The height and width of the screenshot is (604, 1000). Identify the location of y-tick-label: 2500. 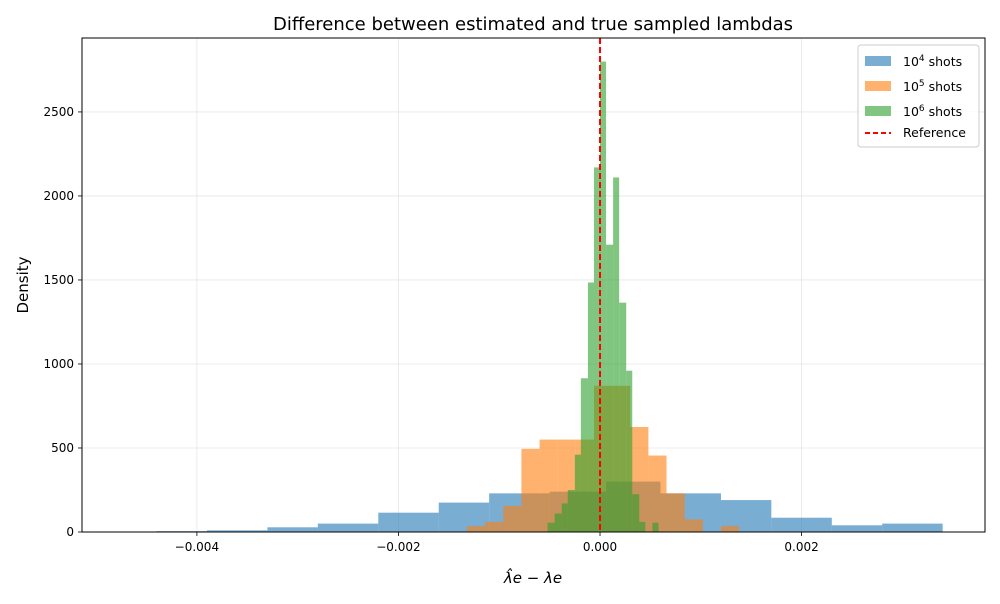
(58, 112).